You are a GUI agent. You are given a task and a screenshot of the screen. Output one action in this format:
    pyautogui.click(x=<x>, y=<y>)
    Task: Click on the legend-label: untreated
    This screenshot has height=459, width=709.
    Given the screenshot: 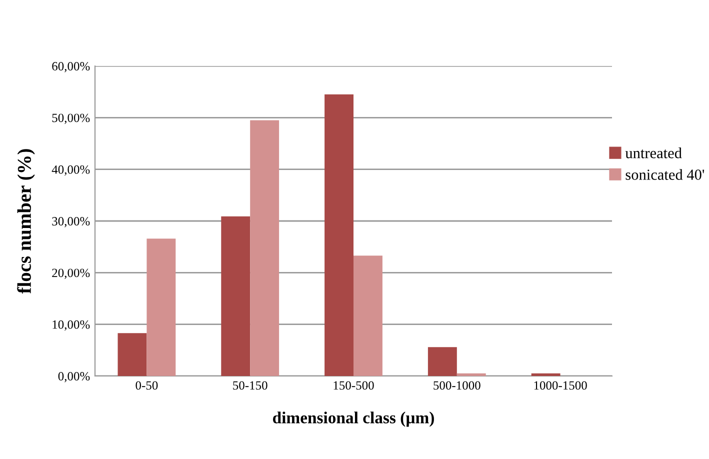 What is the action you would take?
    pyautogui.click(x=653, y=153)
    